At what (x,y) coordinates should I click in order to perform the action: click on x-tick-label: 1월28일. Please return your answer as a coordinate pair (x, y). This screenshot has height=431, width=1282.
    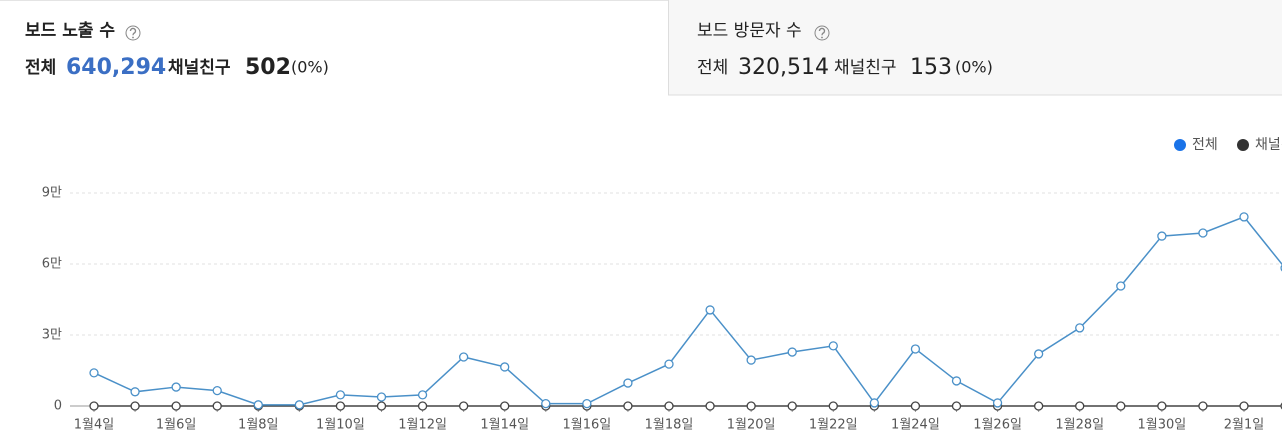
    Looking at the image, I should click on (1079, 424).